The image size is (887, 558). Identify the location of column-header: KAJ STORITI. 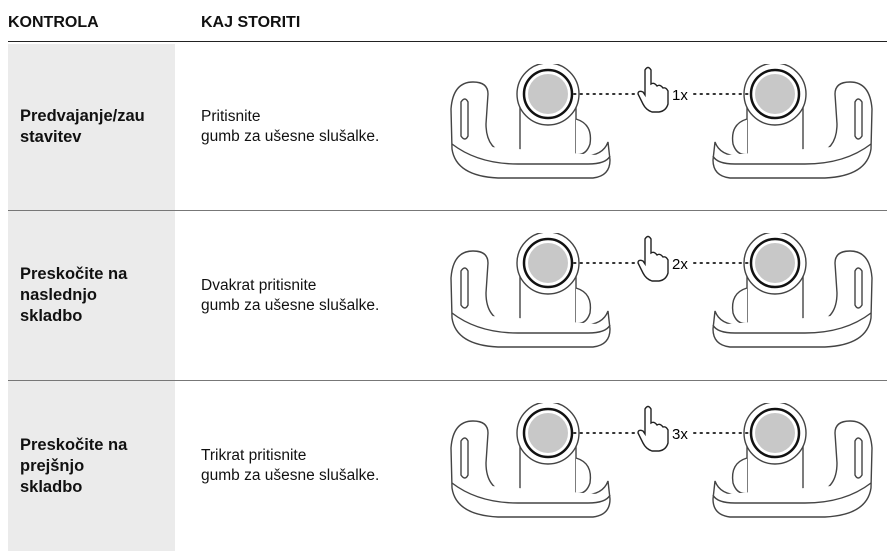
(251, 22).